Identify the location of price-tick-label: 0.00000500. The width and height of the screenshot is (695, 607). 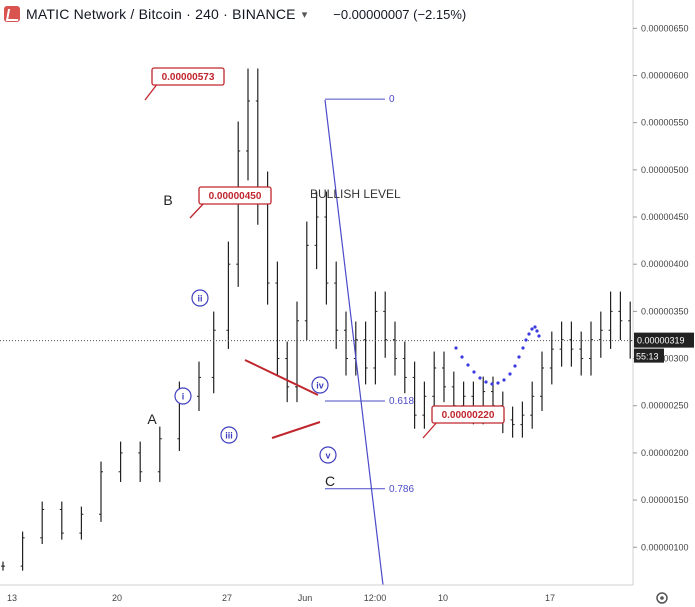
(665, 170).